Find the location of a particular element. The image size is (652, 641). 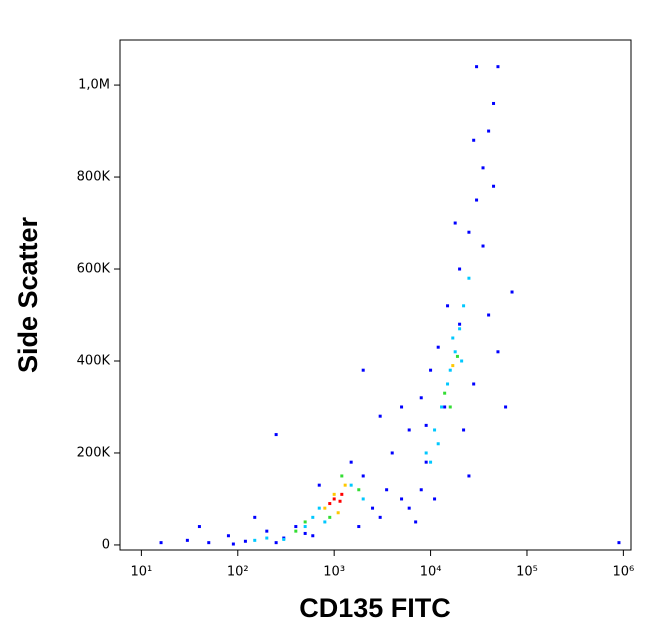

y-tick-label: 1,0M is located at coordinates (94, 85).